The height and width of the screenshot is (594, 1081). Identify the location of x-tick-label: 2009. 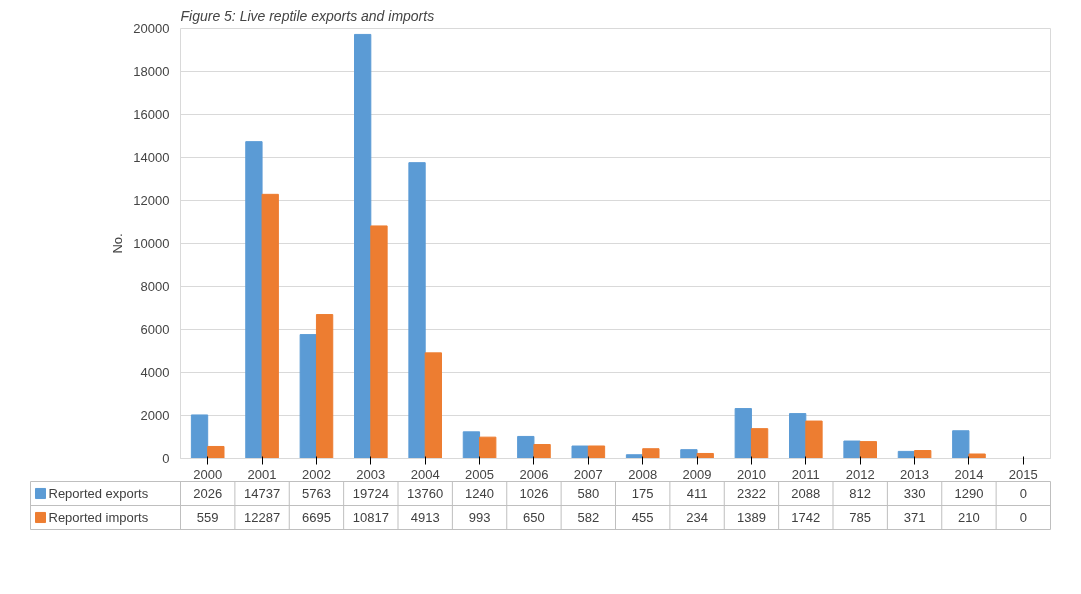
(697, 474).